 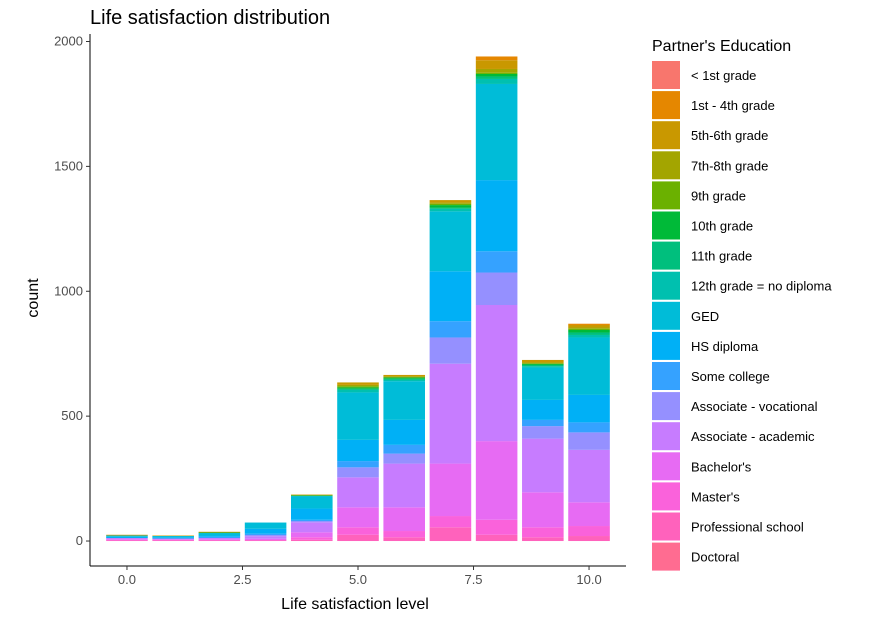 What do you see at coordinates (242, 579) in the screenshot?
I see `x-tick-label: 2.5` at bounding box center [242, 579].